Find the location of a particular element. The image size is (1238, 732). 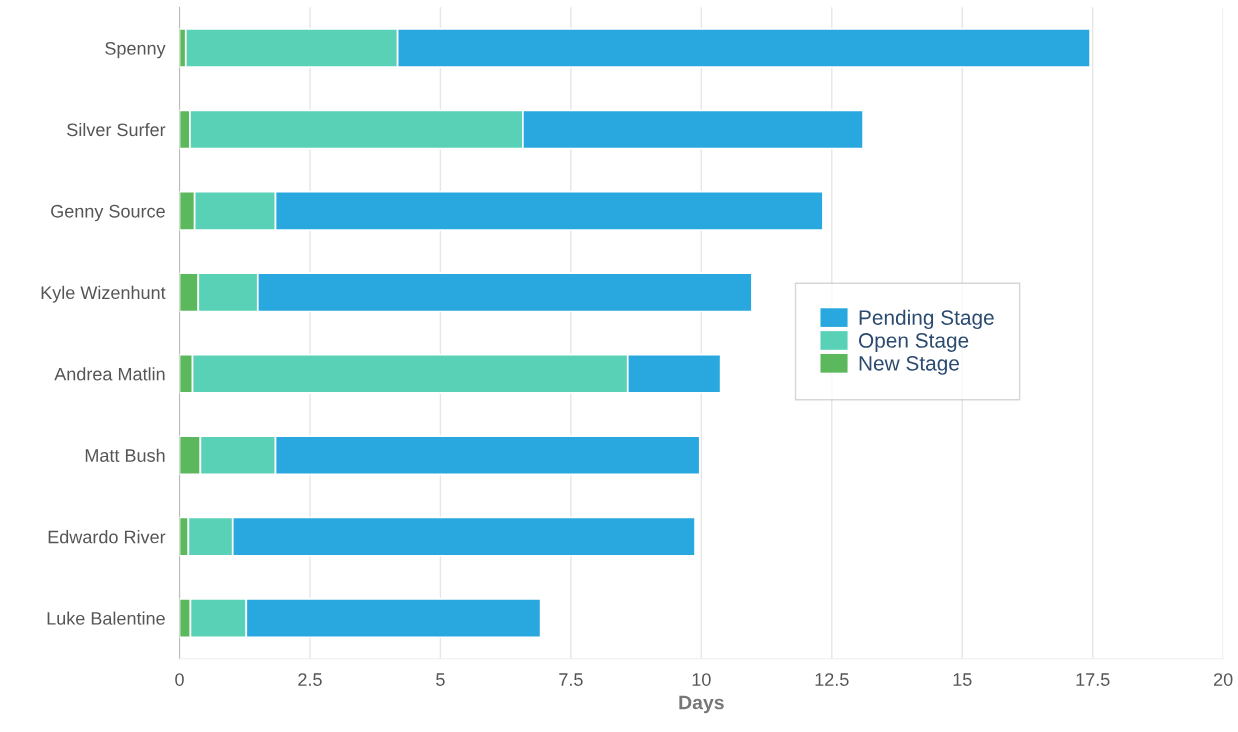

y-tick-label: Matt Bush is located at coordinates (125, 455).